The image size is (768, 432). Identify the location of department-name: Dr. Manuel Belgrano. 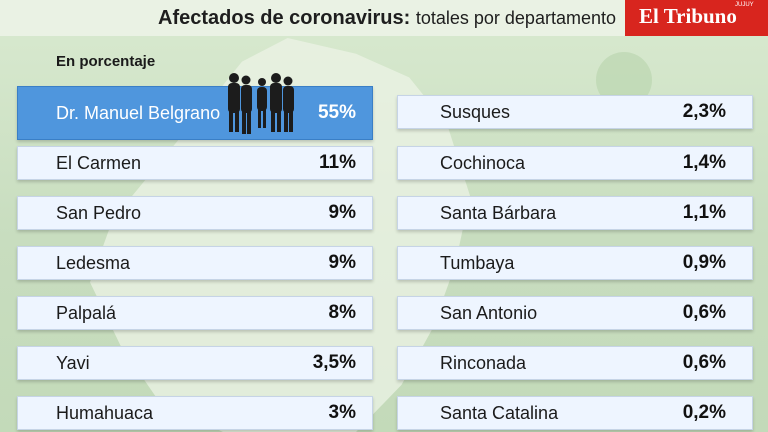
(138, 113).